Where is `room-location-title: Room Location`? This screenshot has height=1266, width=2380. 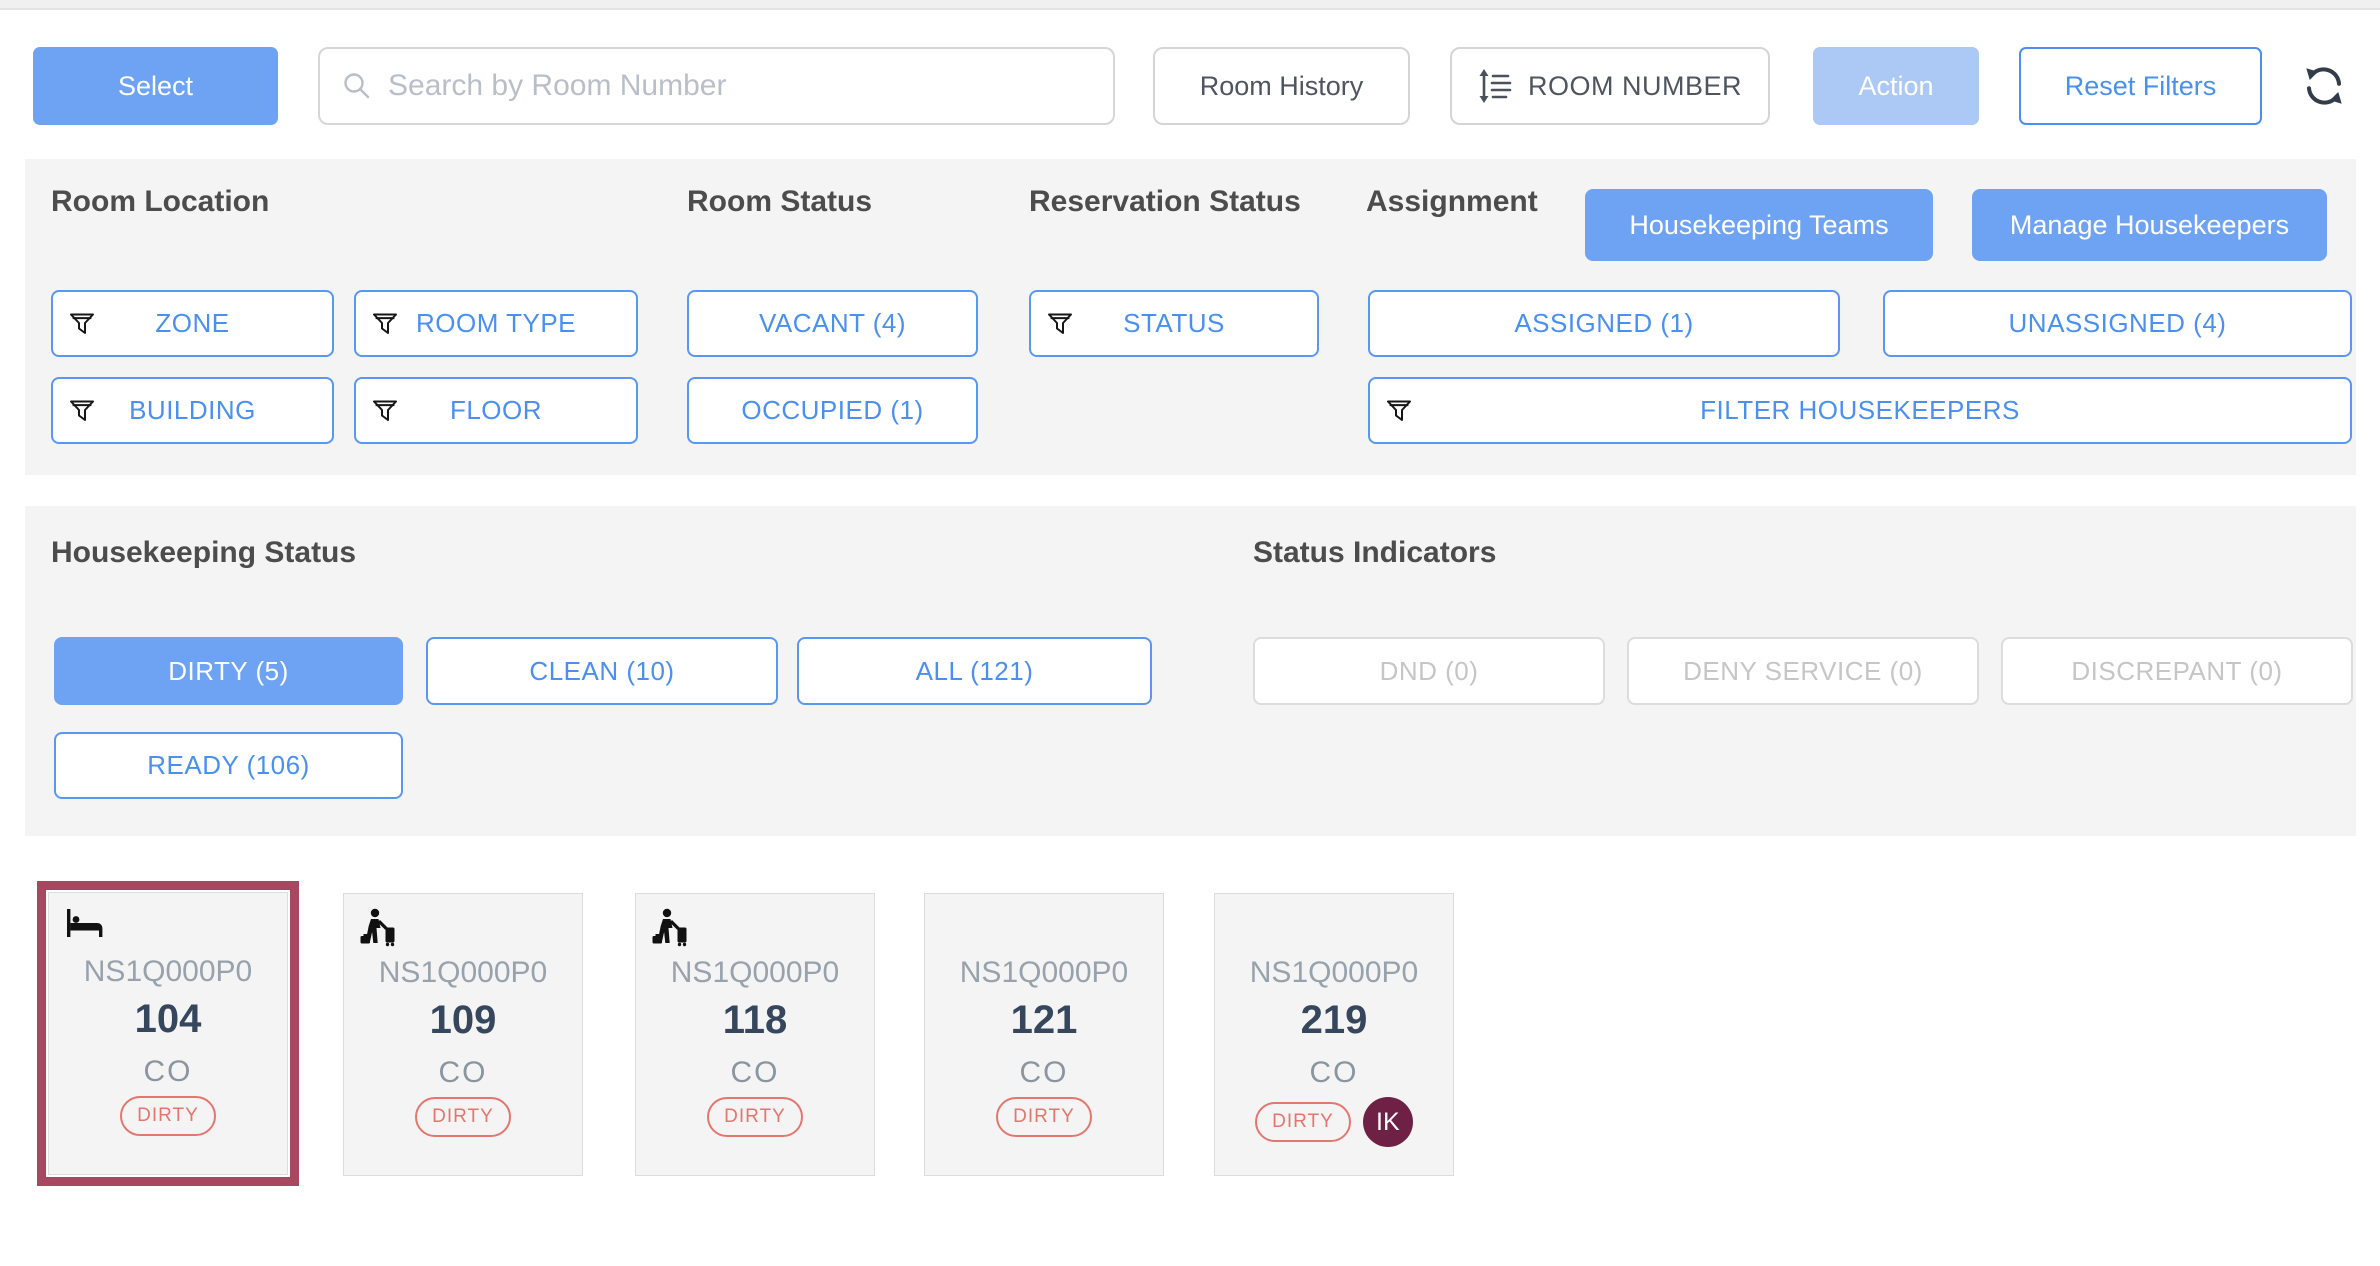 room-location-title: Room Location is located at coordinates (160, 201).